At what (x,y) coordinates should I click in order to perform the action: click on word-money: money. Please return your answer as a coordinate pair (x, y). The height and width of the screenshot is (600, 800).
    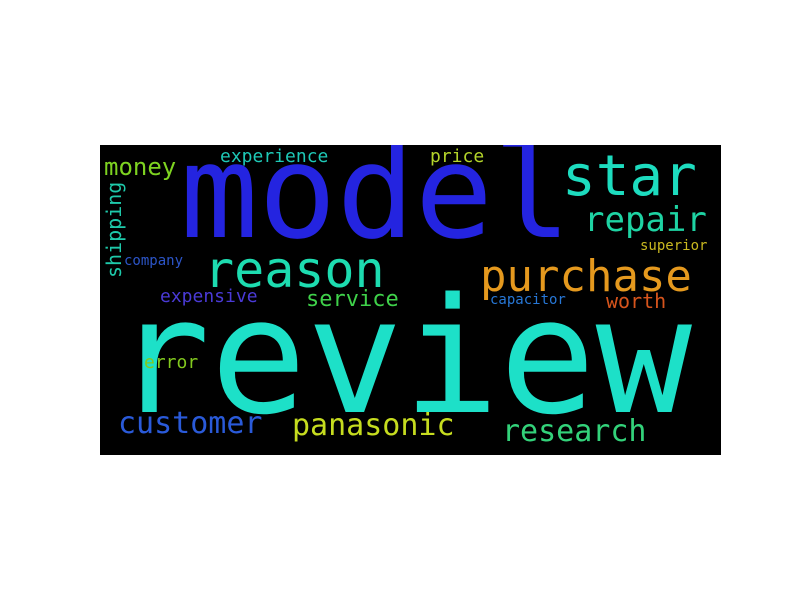
    Looking at the image, I should click on (140, 167).